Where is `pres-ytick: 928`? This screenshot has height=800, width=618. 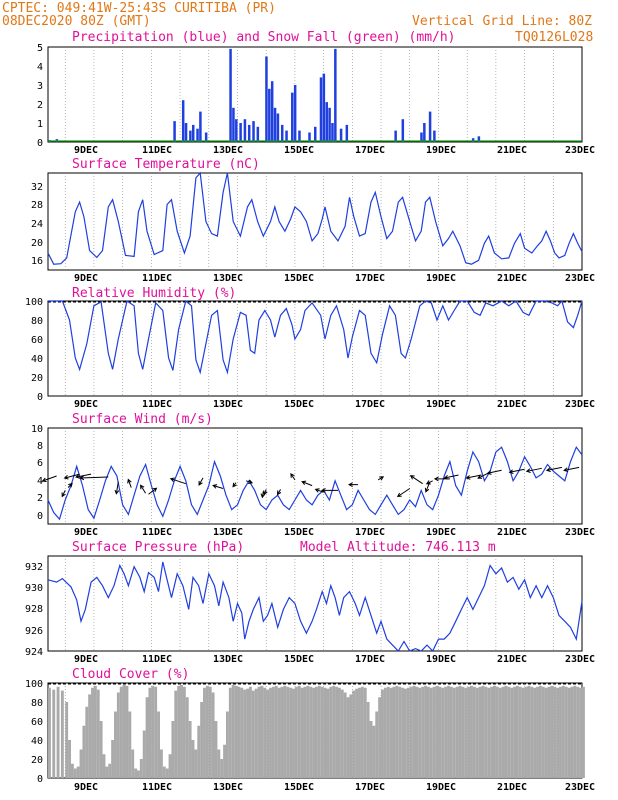
pres-ytick: 928 is located at coordinates (34, 609).